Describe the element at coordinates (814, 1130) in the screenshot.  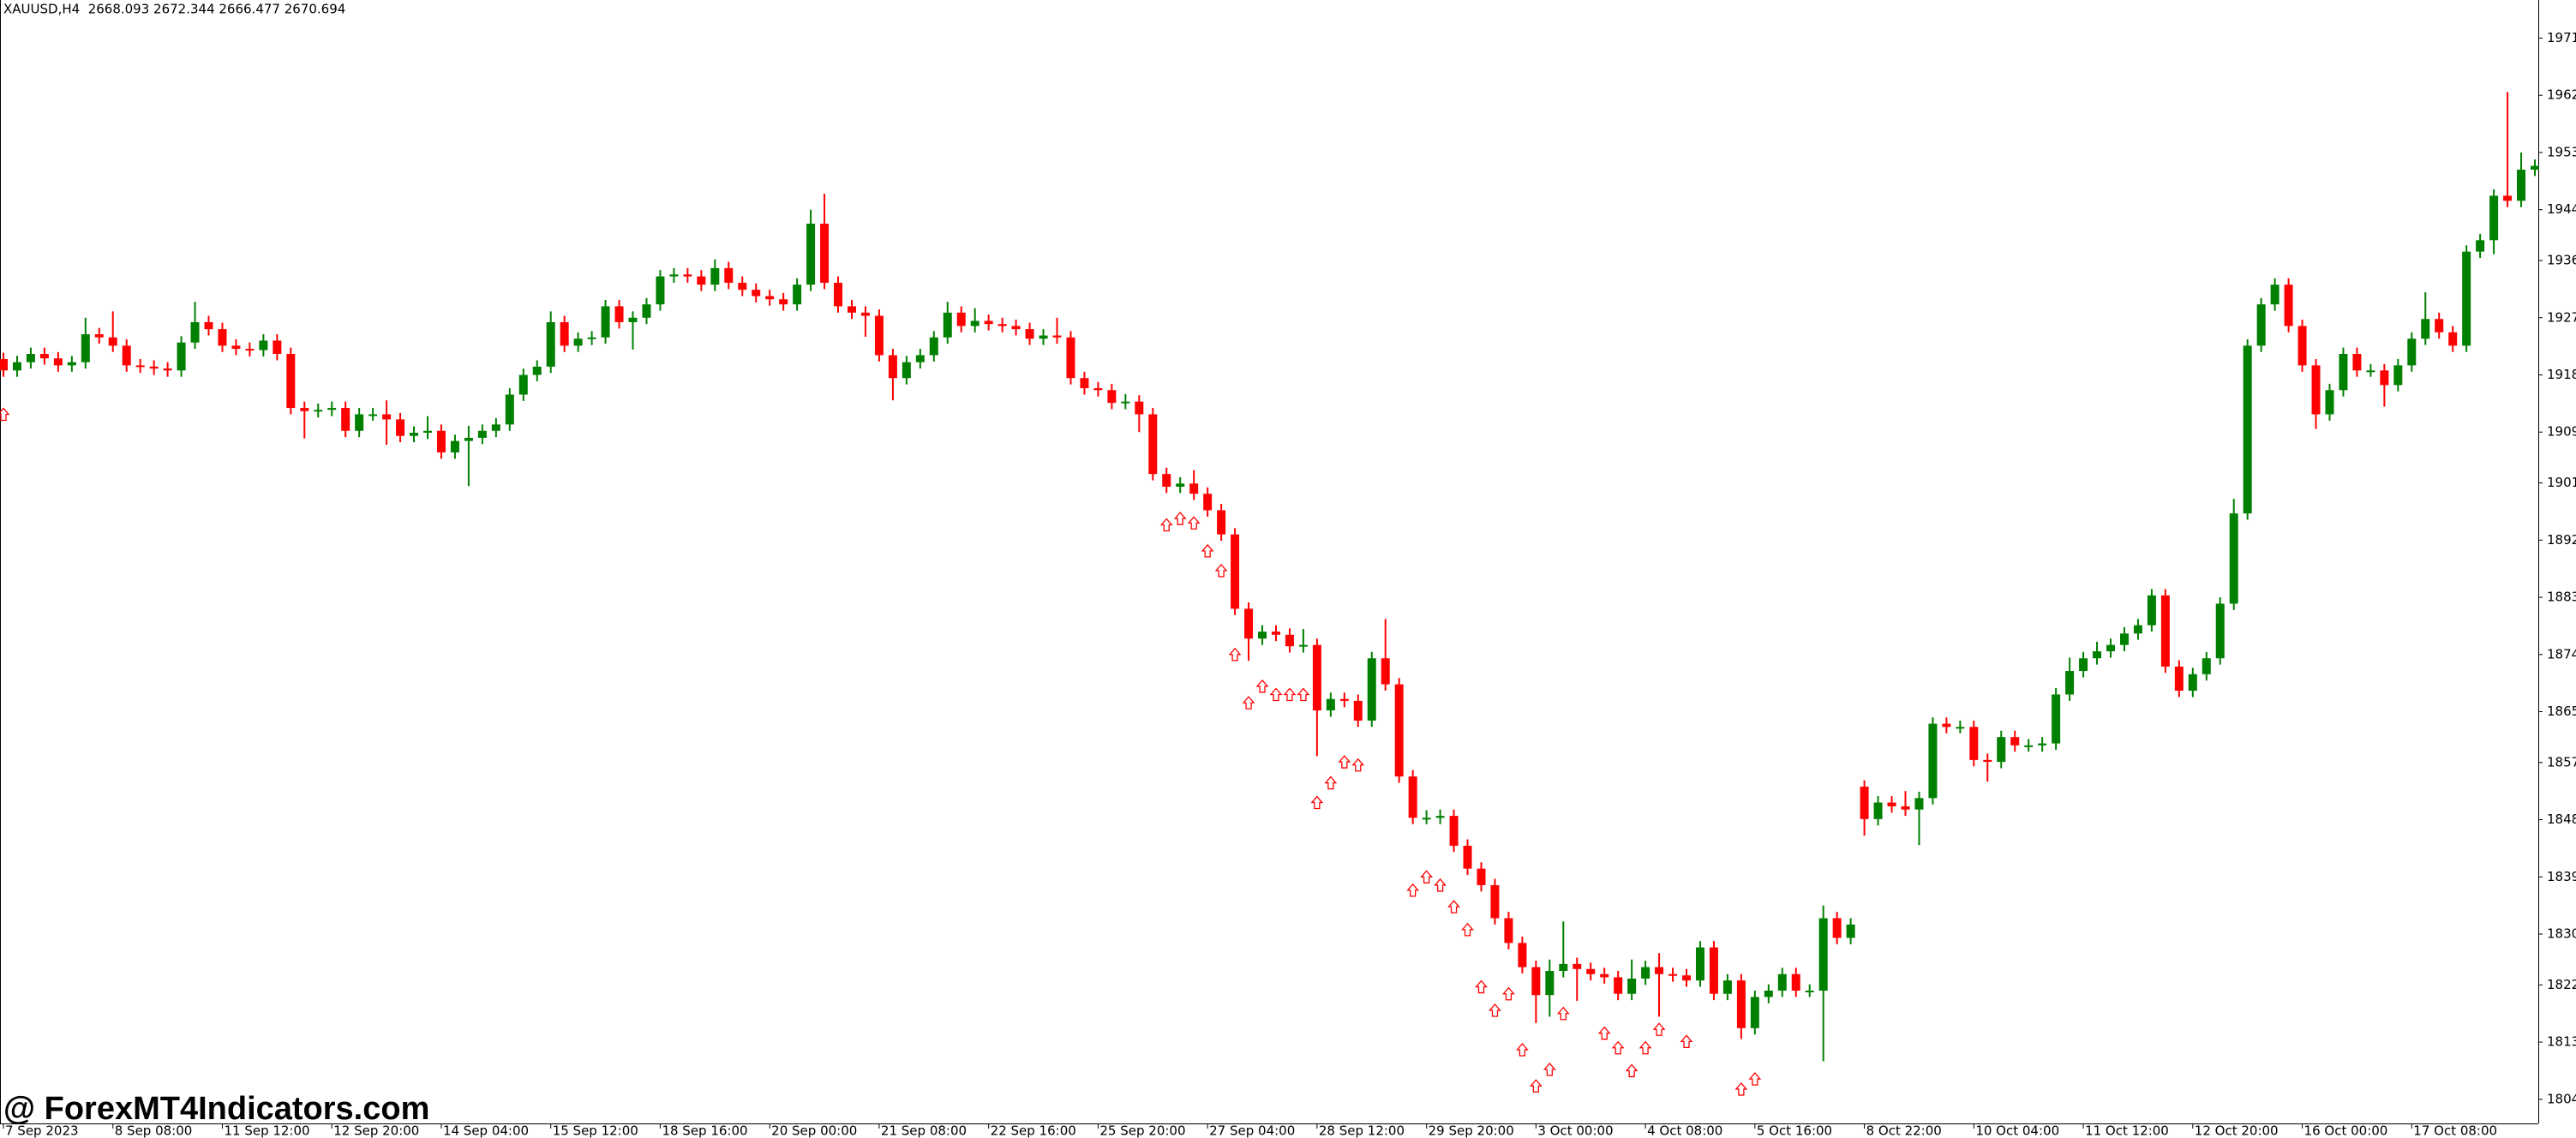
I see `x-tick-label: 20 Sep 00:00` at that location.